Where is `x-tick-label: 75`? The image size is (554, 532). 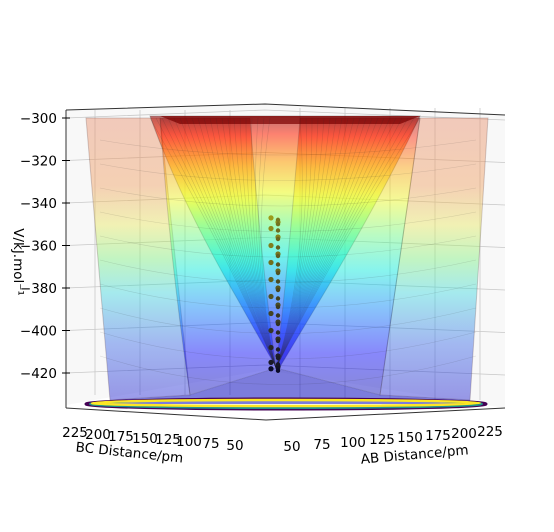
x-tick-label: 75 is located at coordinates (321, 445).